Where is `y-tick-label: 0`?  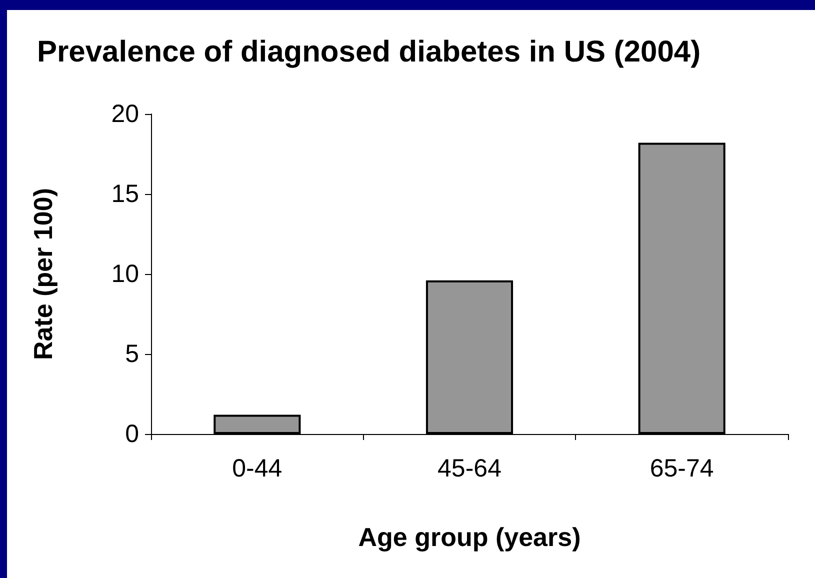
y-tick-label: 0 is located at coordinates (132, 434).